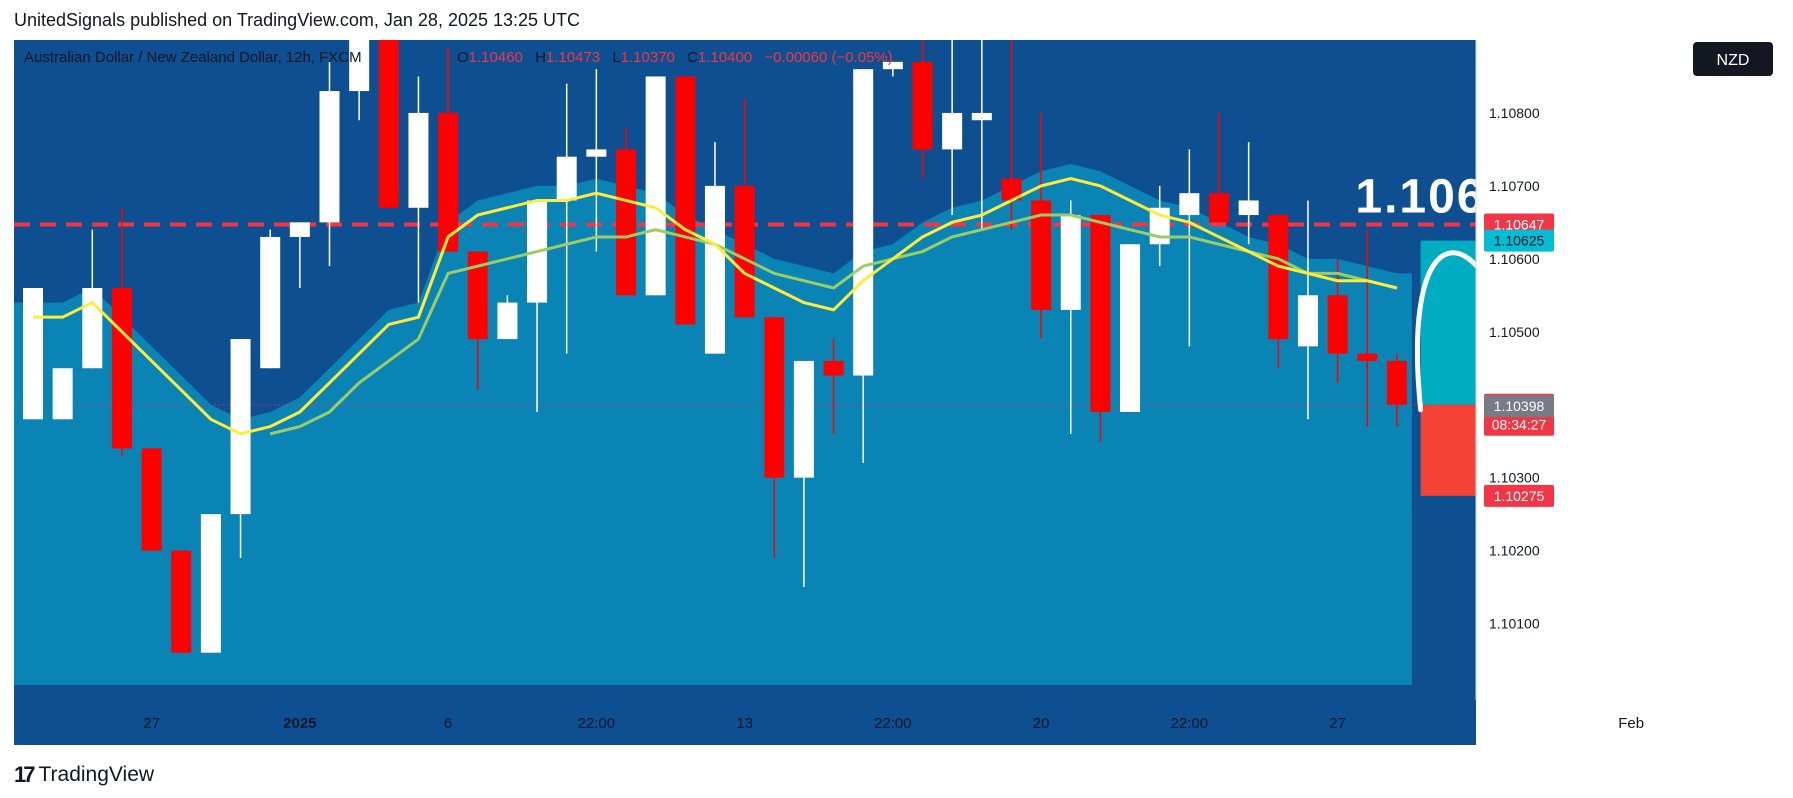  I want to click on ohlc-high-key: H, so click(540, 57).